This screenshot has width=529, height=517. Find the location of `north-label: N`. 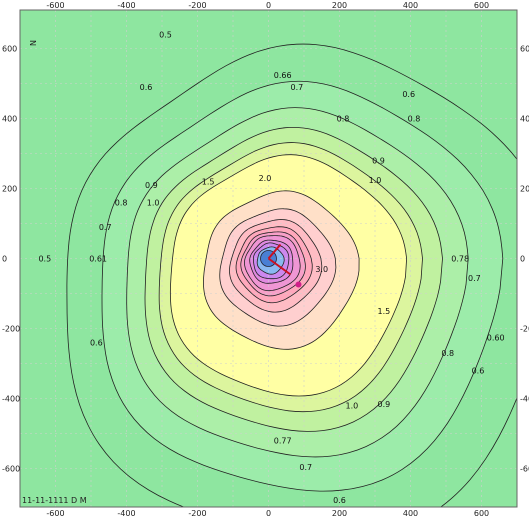

north-label: N is located at coordinates (33, 43).